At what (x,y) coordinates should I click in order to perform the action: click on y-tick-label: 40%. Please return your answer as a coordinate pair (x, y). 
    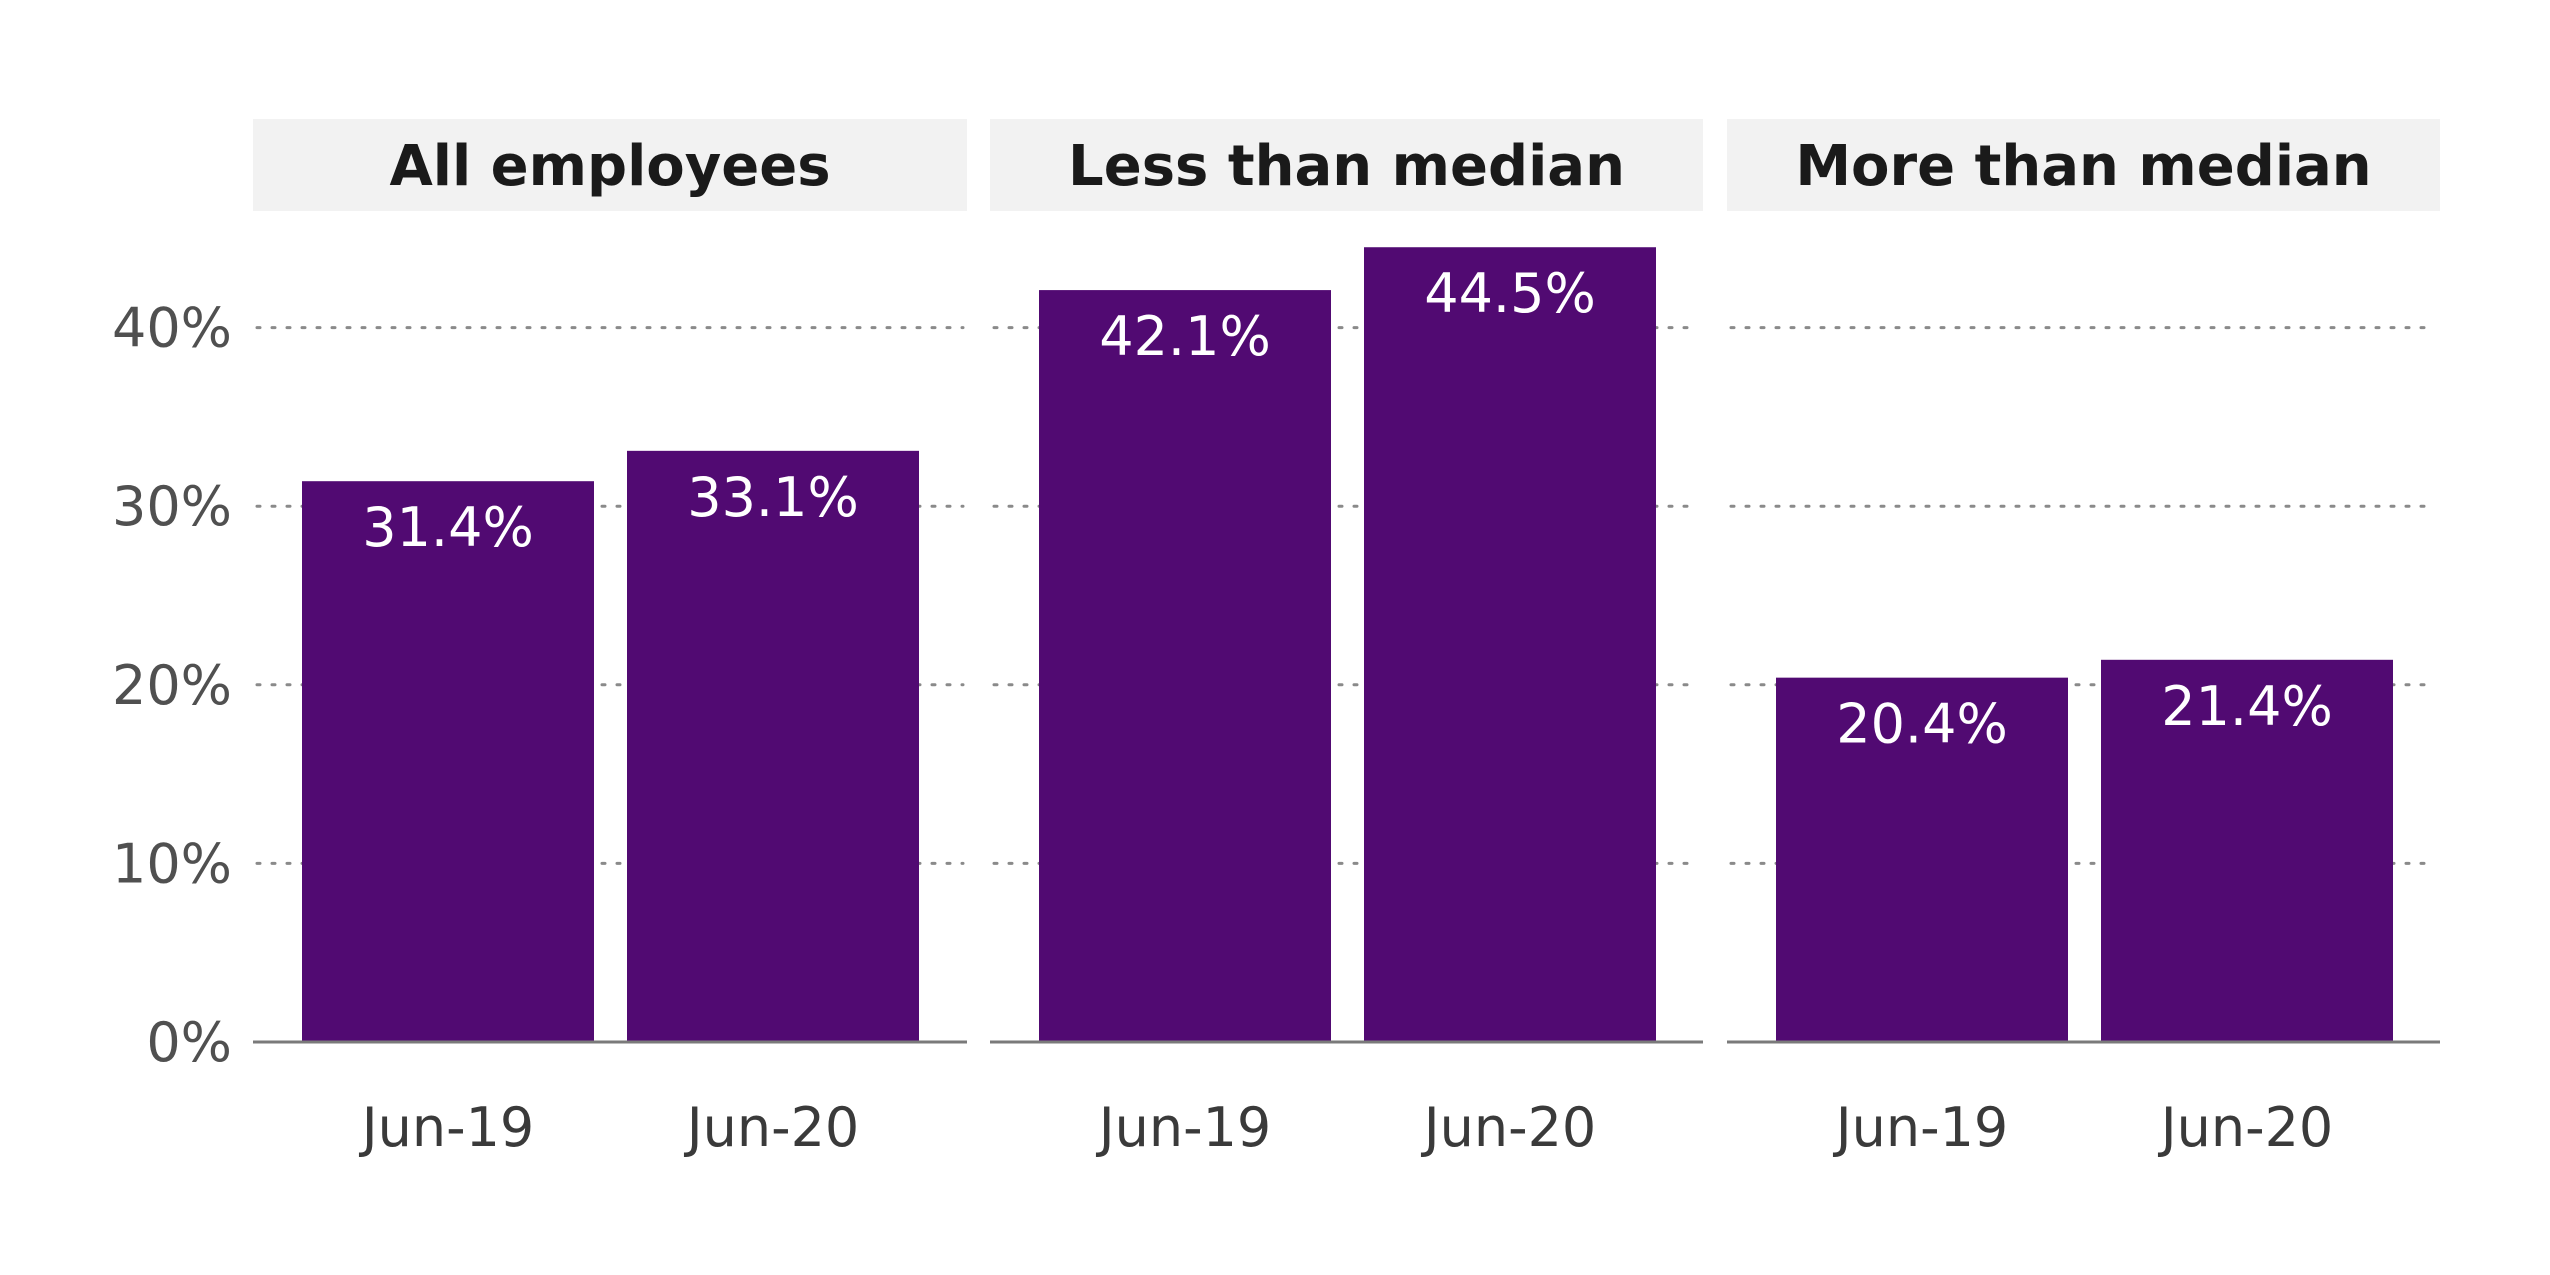
    Looking at the image, I should click on (172, 328).